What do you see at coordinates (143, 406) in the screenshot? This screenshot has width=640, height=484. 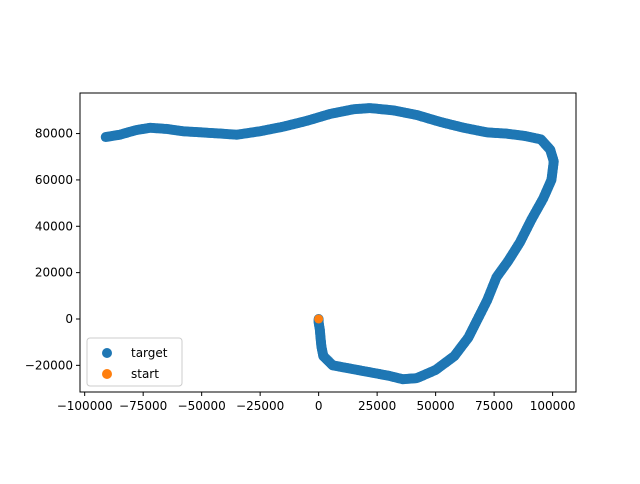 I see `x-tick-label: −75000` at bounding box center [143, 406].